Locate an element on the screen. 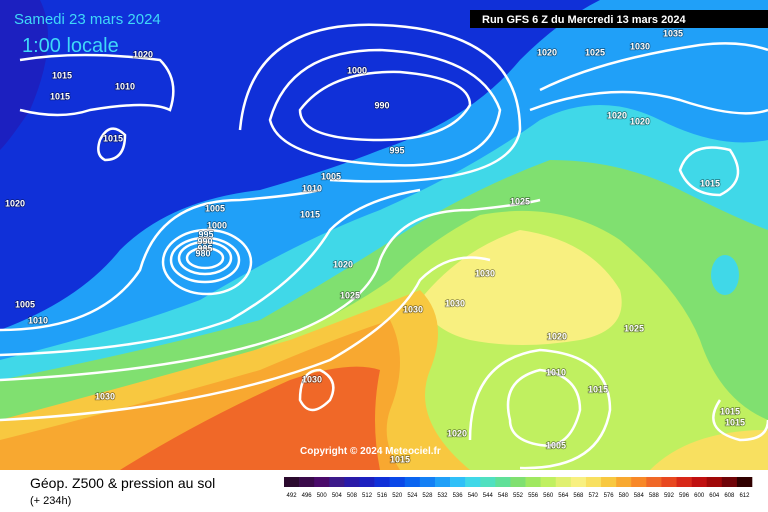 This screenshot has width=768, height=512. colorbar-label: 544 is located at coordinates (488, 496).